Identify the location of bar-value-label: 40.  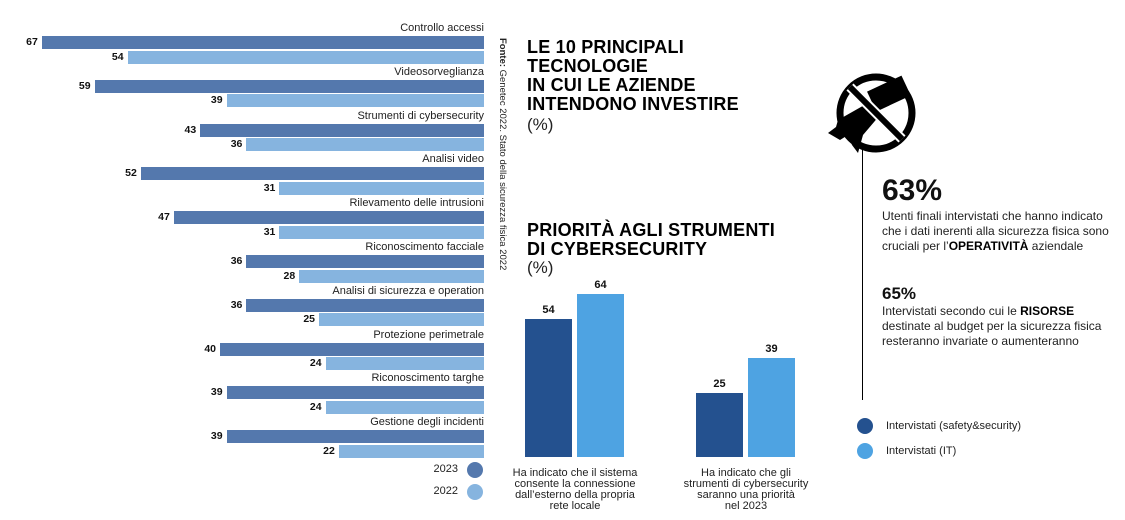
(210, 348).